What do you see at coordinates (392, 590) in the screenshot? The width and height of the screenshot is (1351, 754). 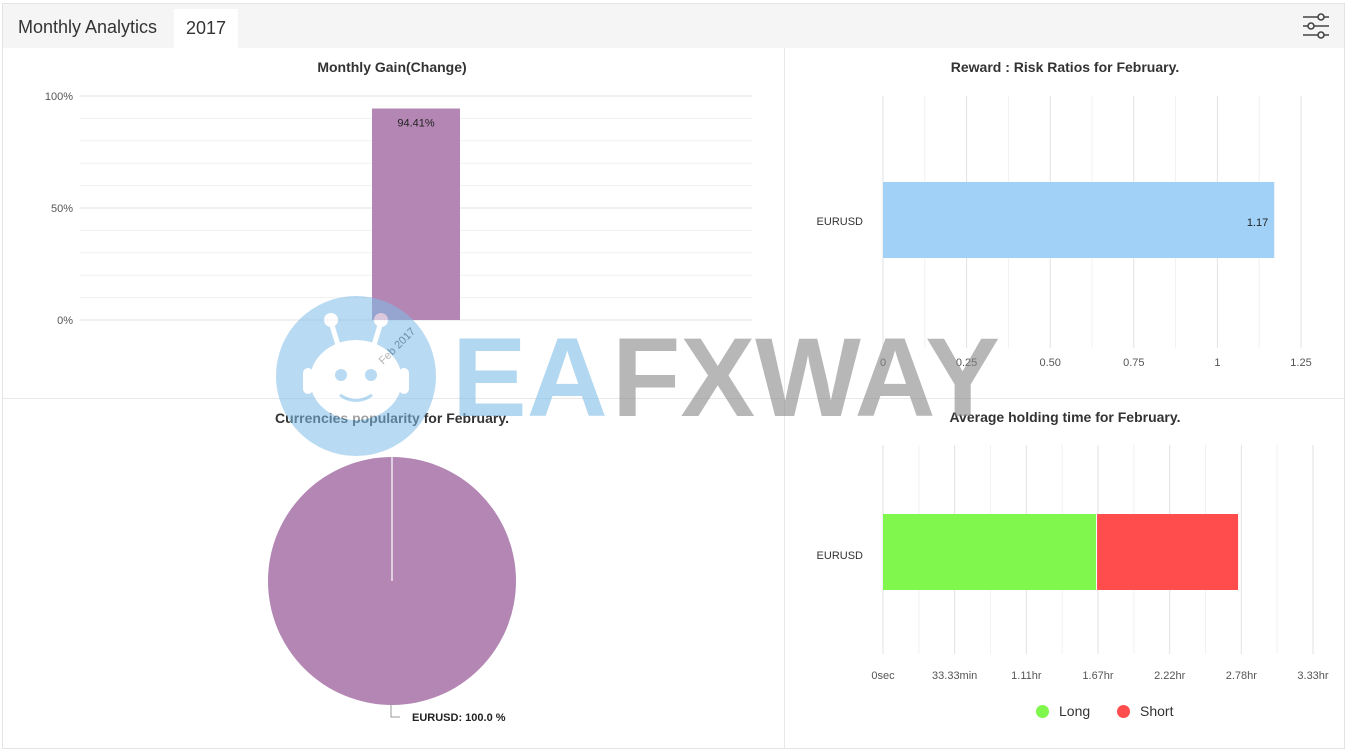 I see `currencies-pie-chart: EURUSD: 100.0 %` at bounding box center [392, 590].